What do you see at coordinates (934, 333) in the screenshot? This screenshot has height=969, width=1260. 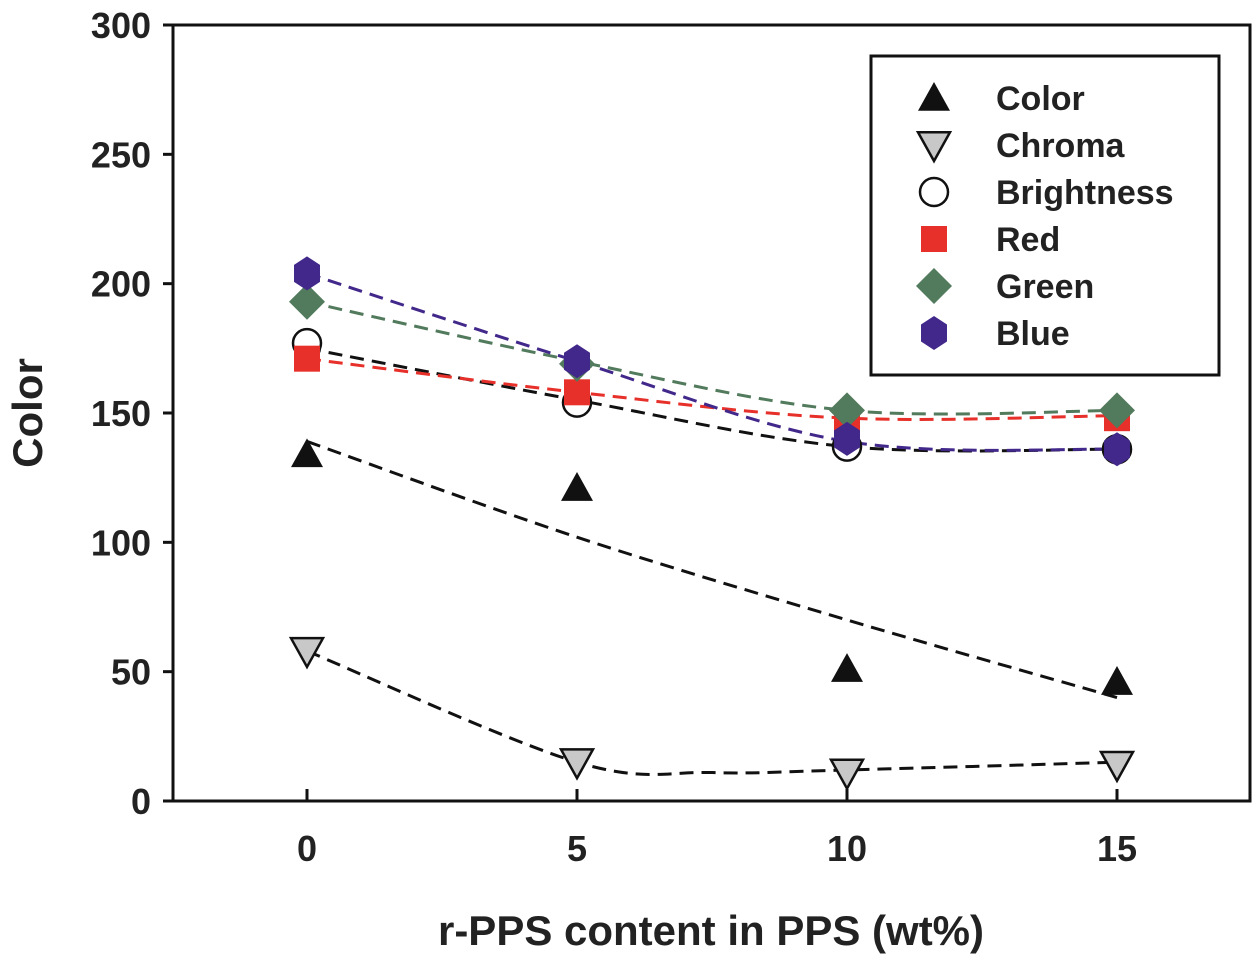 I see `legend-marker-blue` at bounding box center [934, 333].